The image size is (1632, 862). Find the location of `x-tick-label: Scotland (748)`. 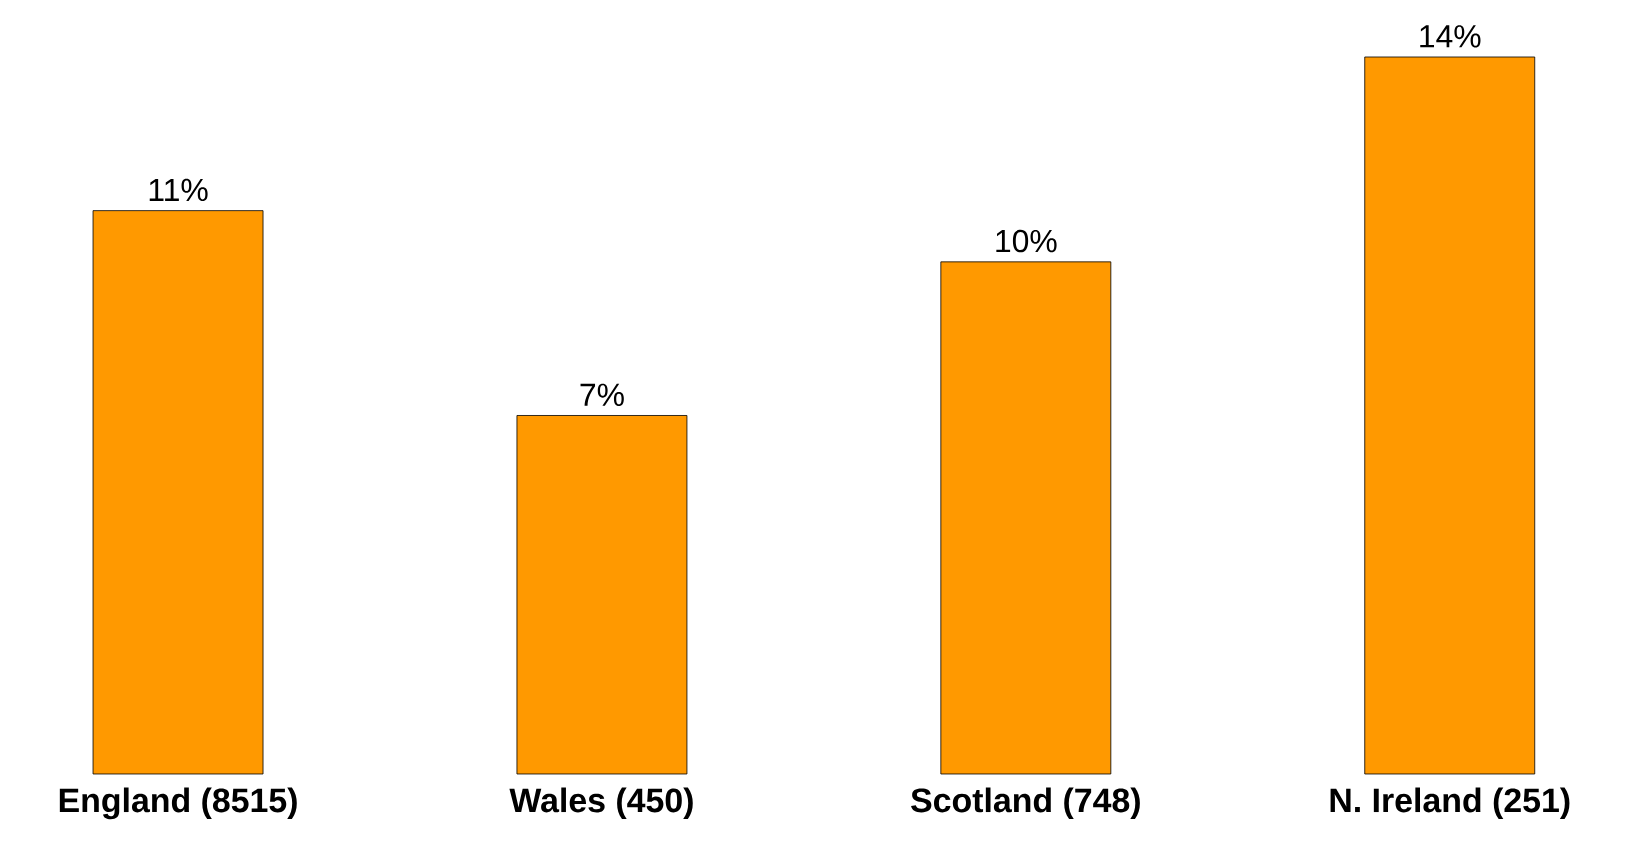

x-tick-label: Scotland (748) is located at coordinates (1025, 803).